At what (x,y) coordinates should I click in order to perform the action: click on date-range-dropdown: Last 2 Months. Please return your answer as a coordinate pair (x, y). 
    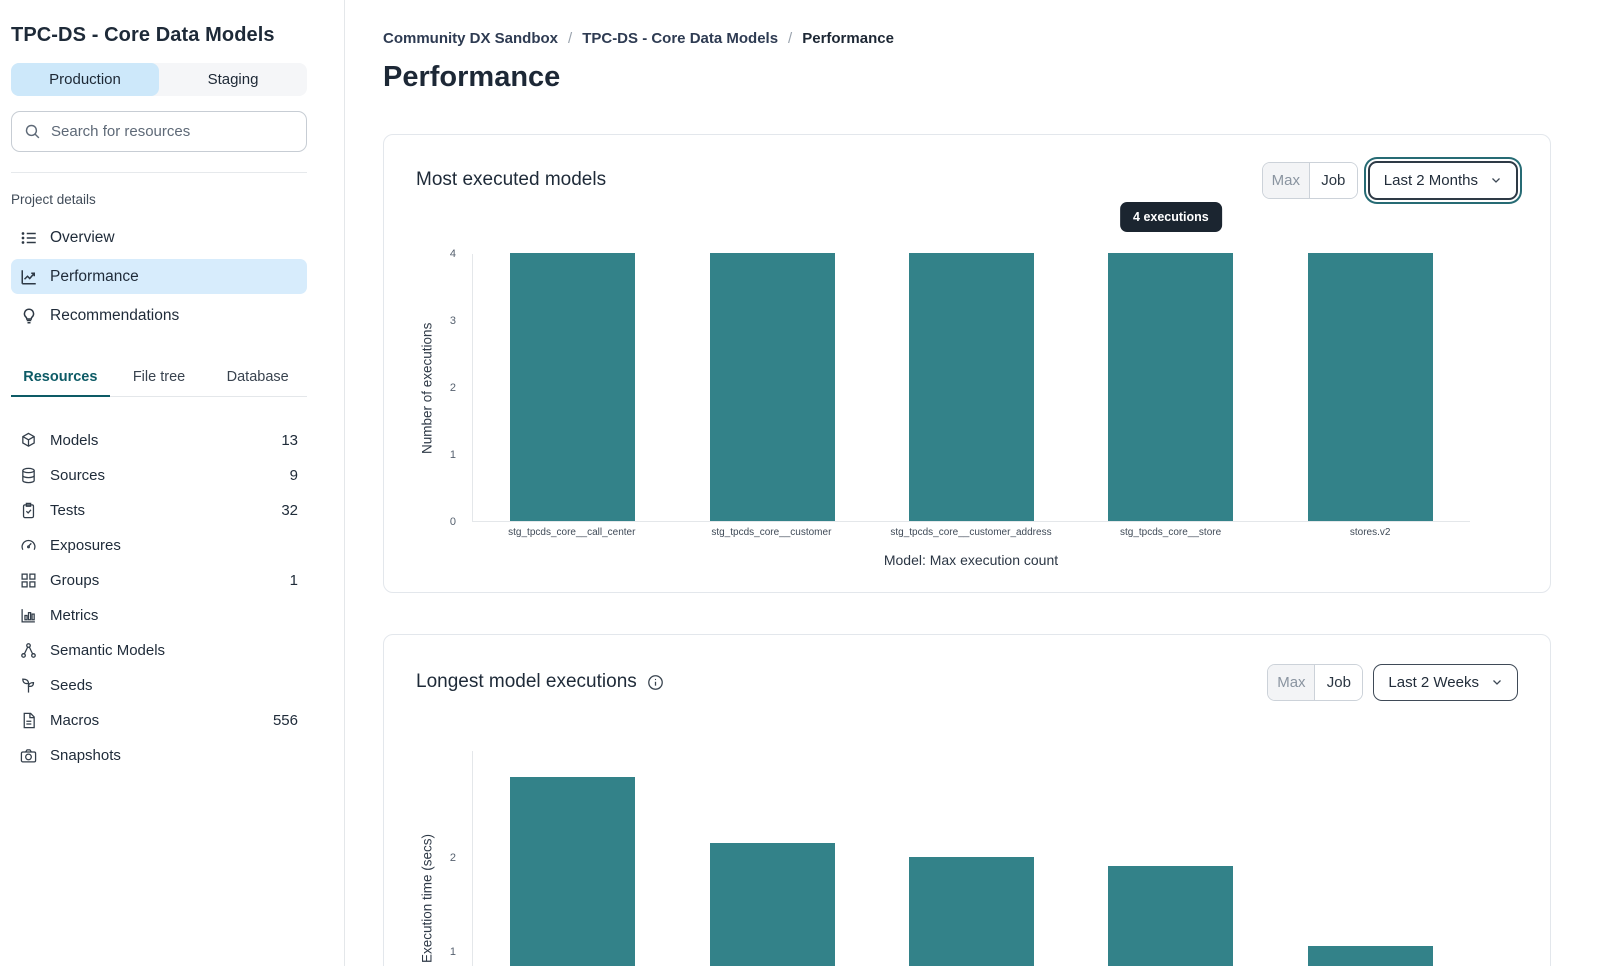
    Looking at the image, I should click on (1442, 180).